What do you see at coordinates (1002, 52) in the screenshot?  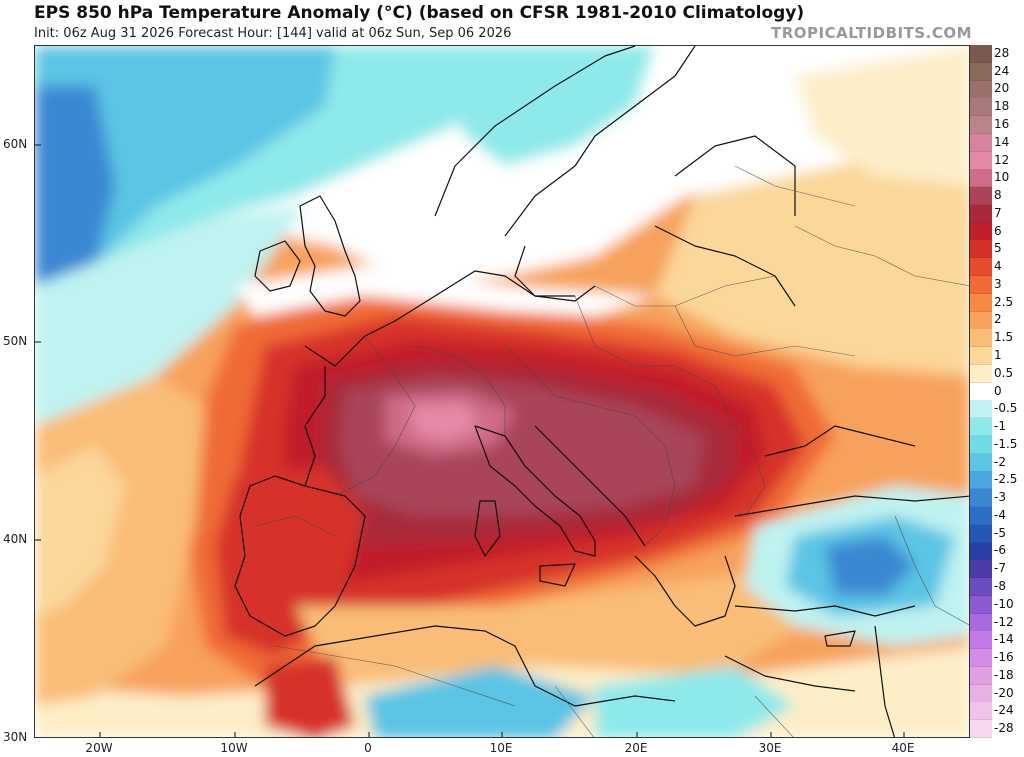 I see `colorbar-label: 28` at bounding box center [1002, 52].